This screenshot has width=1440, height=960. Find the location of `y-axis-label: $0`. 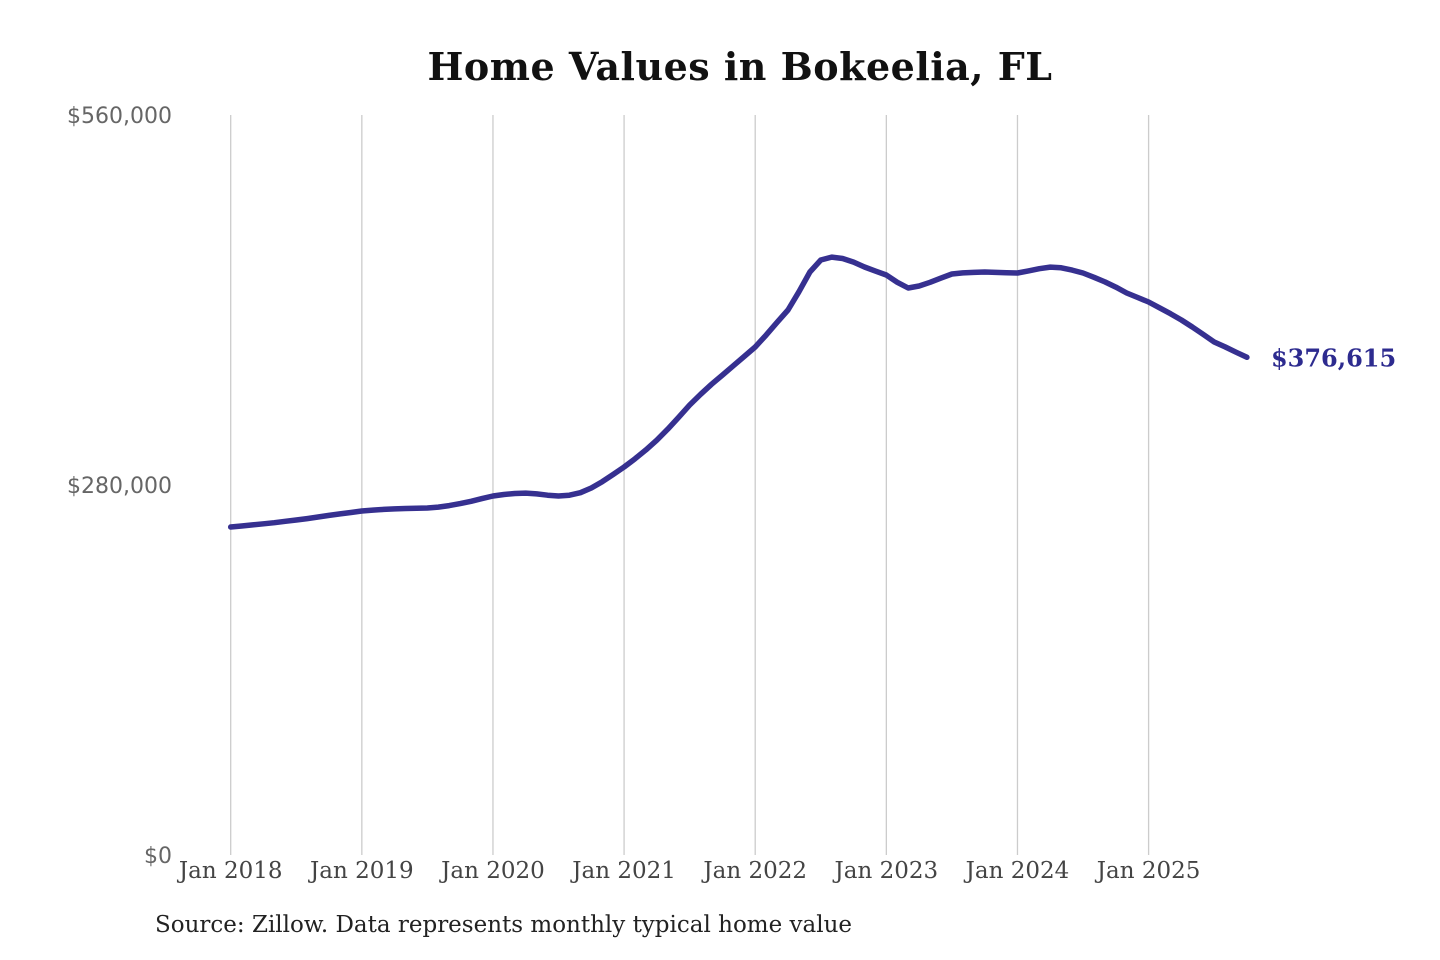

y-axis-label: $0 is located at coordinates (158, 856).